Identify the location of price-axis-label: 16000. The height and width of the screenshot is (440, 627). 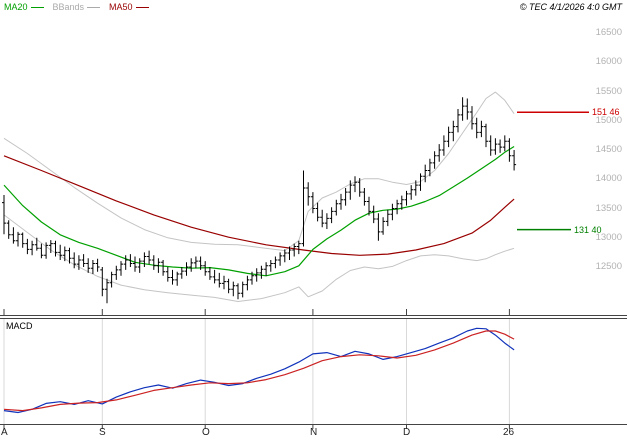
(608, 61).